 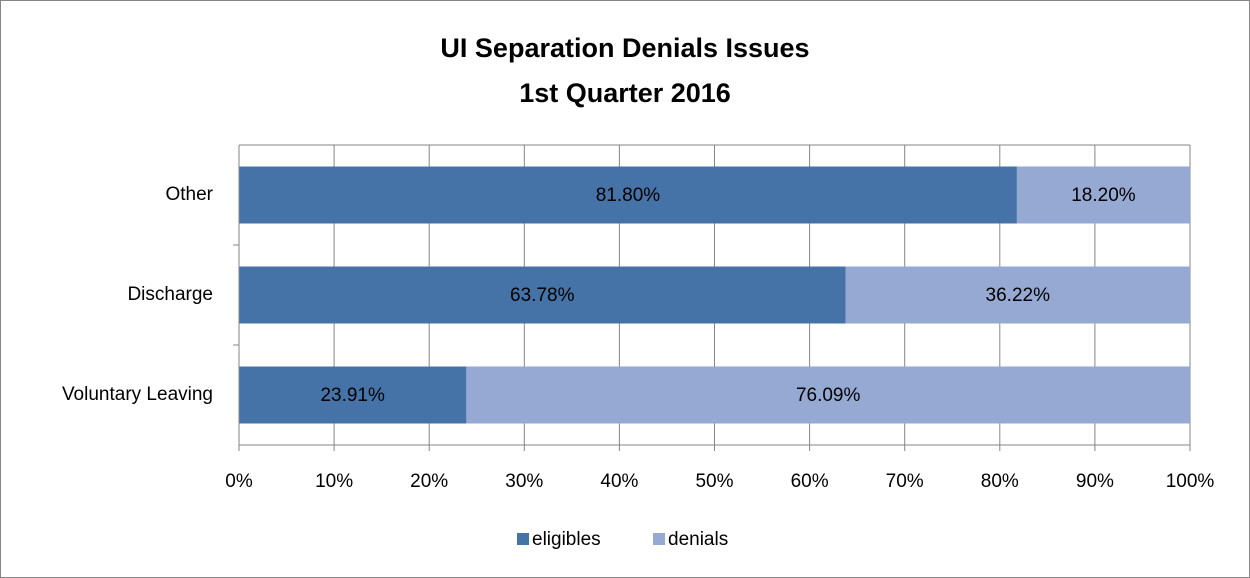 I want to click on x-tick-label: 40%, so click(x=619, y=481).